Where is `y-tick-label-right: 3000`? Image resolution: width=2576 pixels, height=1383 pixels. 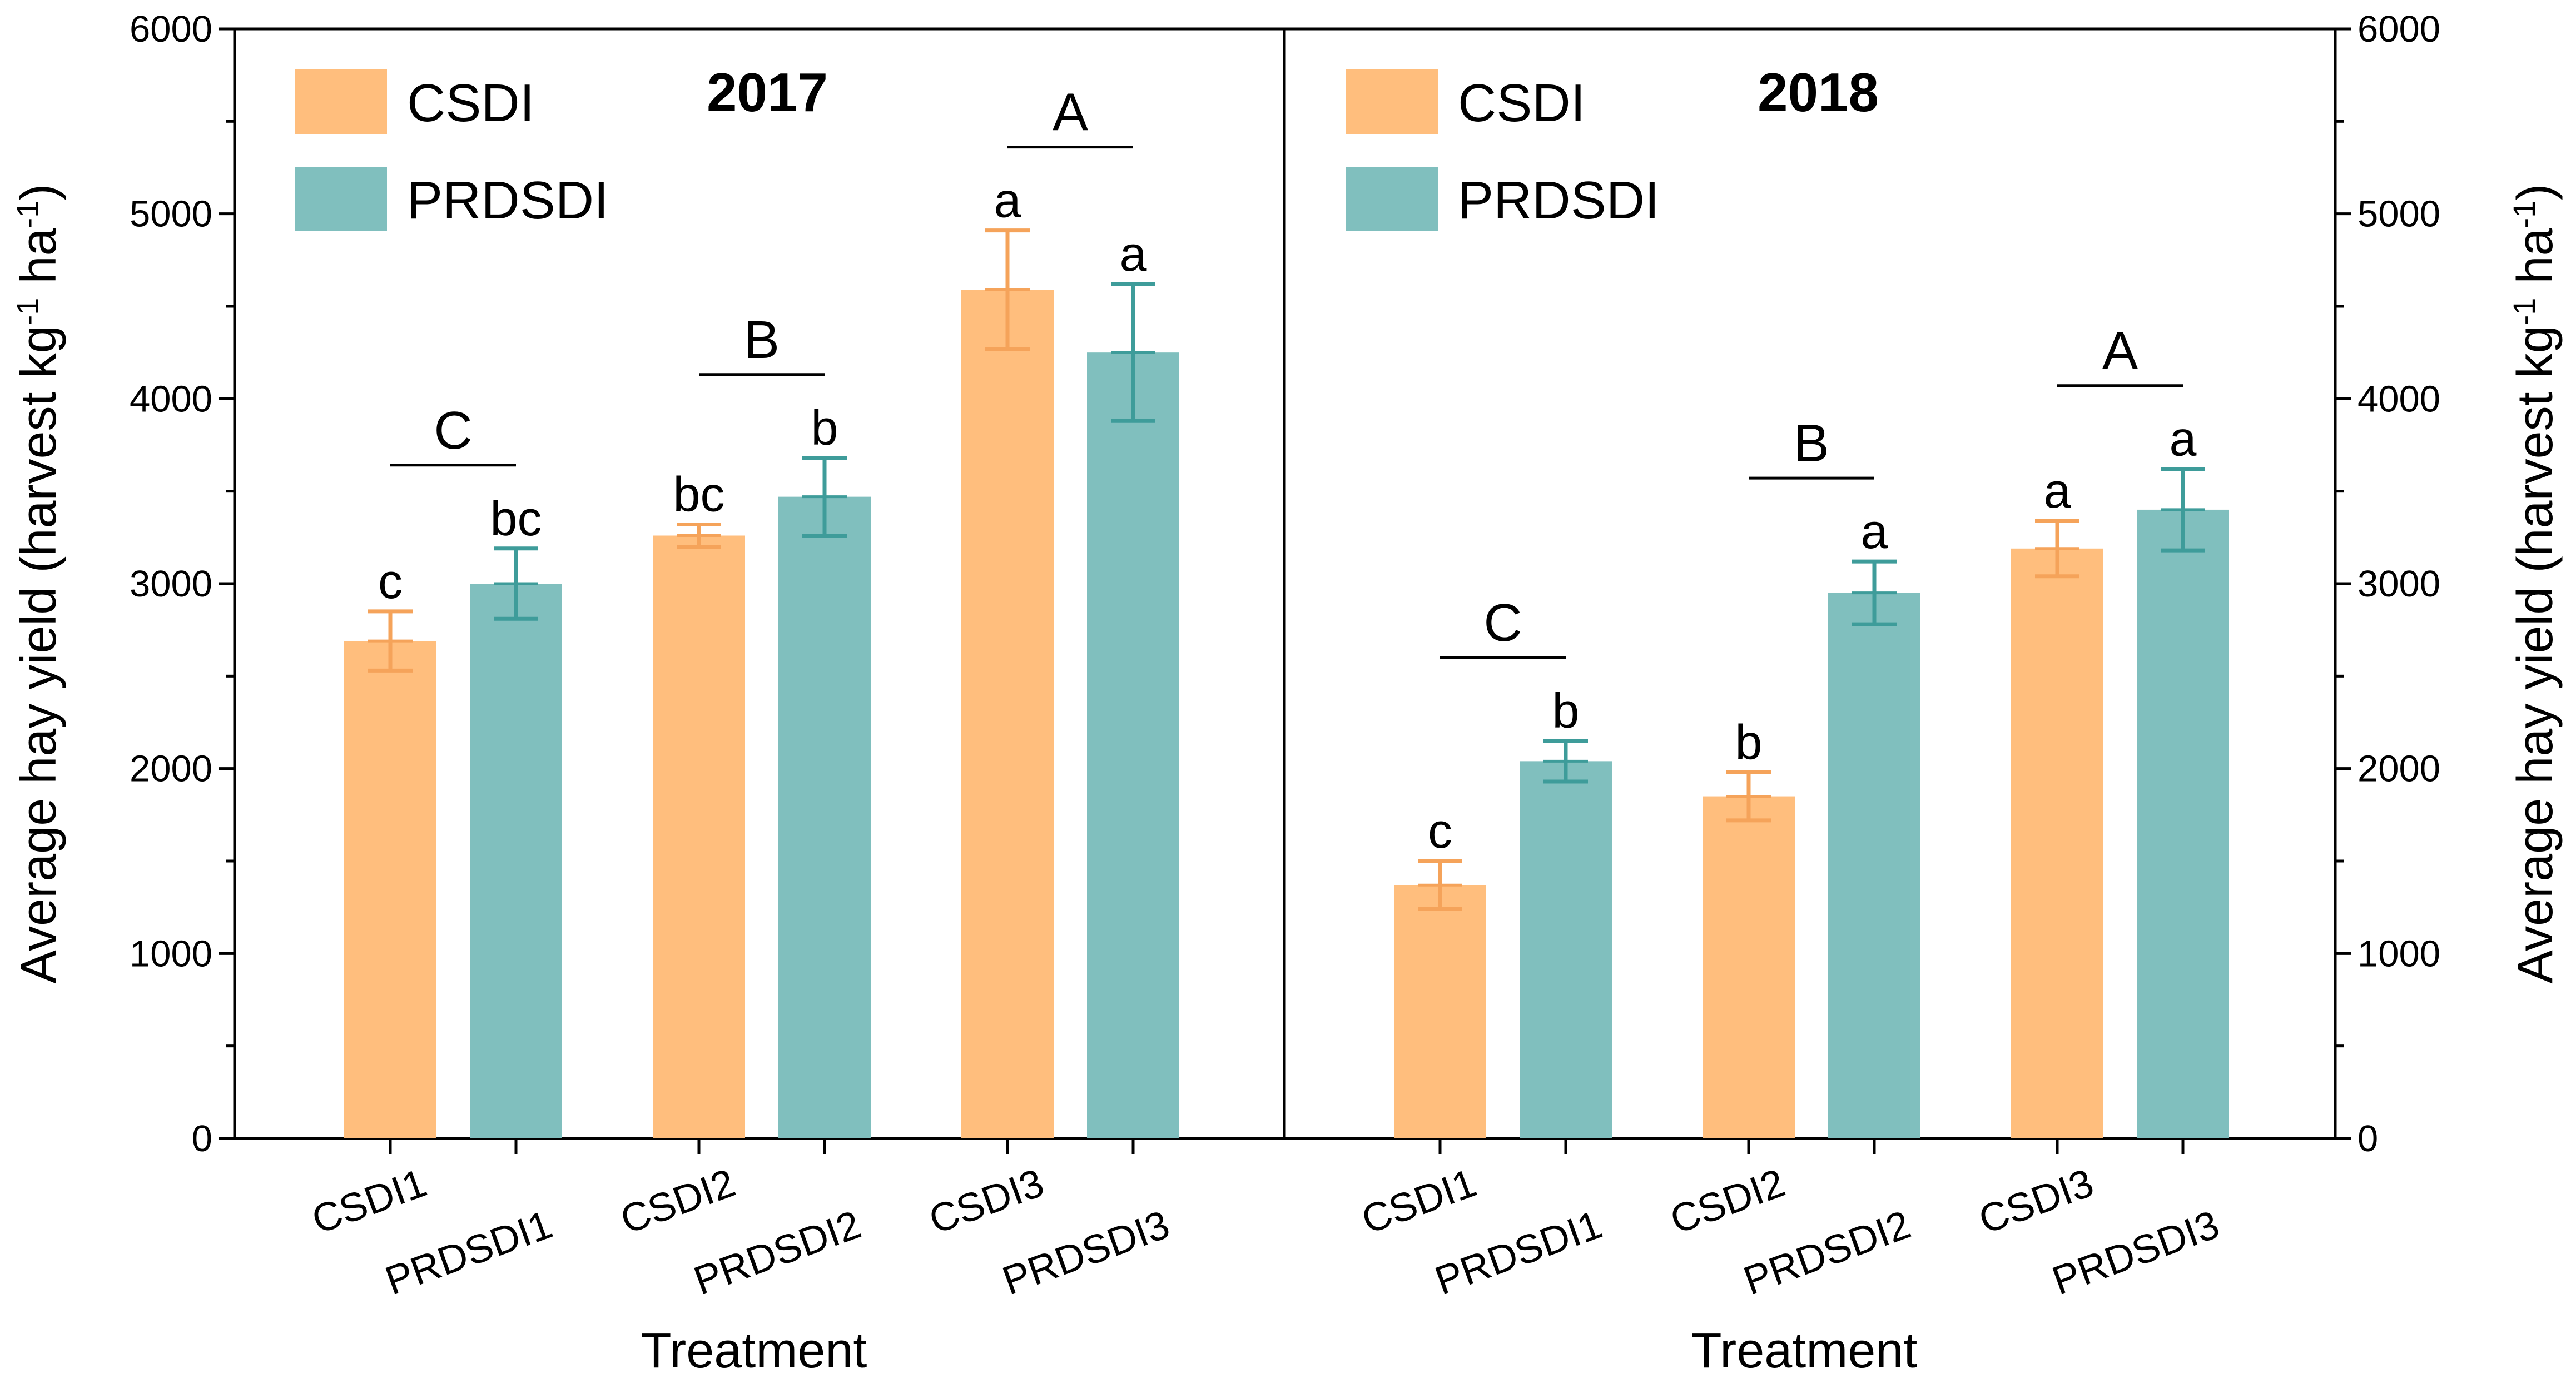
y-tick-label-right: 3000 is located at coordinates (2398, 584).